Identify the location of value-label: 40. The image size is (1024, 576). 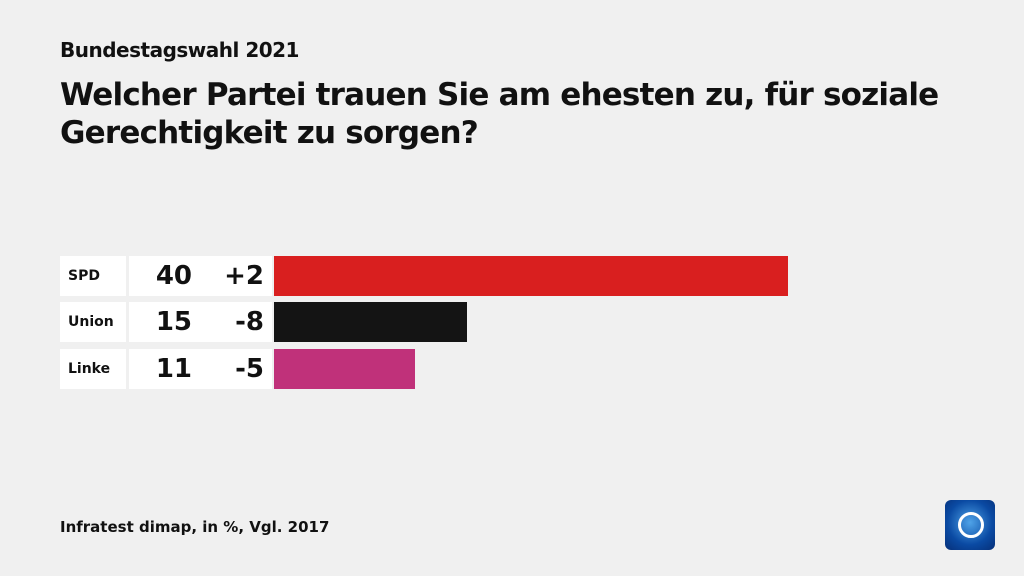
(173, 276).